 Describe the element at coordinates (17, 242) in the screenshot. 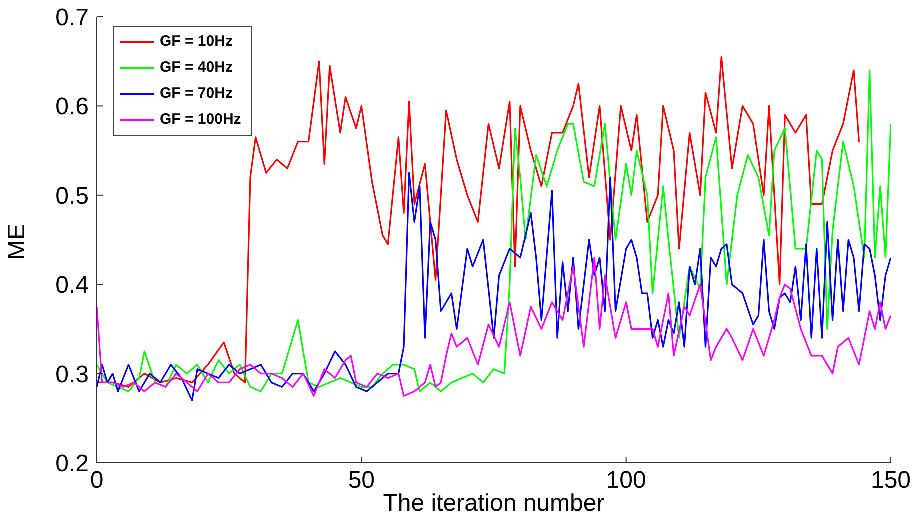

I see `y-axis-title: ME` at that location.